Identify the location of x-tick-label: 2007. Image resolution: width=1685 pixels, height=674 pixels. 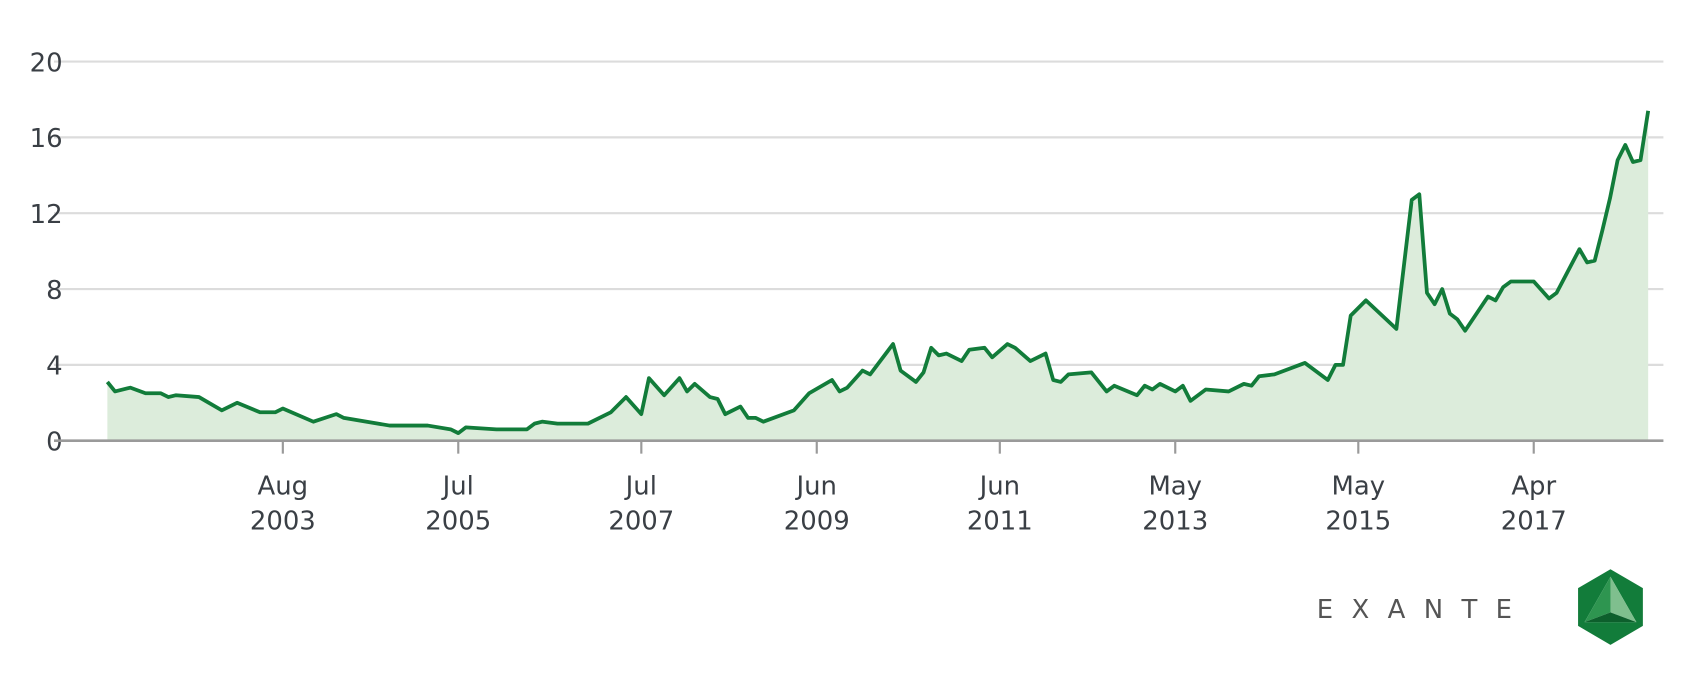
(641, 521).